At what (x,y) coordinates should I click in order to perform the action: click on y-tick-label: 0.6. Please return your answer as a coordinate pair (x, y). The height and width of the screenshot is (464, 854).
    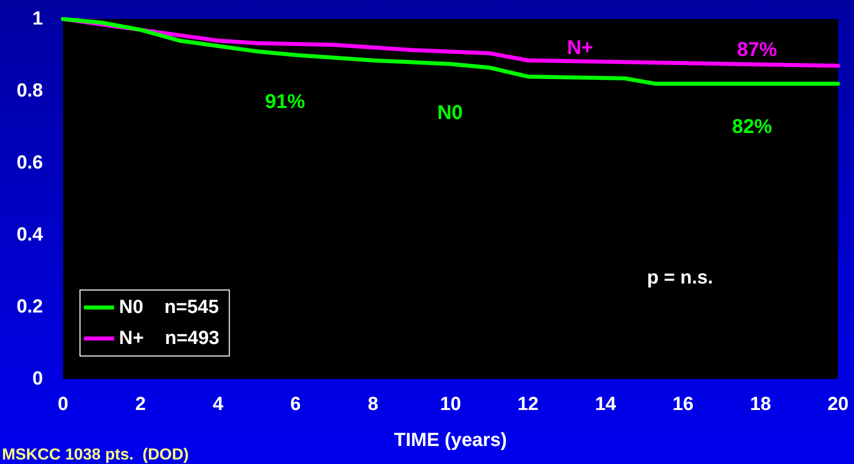
    Looking at the image, I should click on (29, 163).